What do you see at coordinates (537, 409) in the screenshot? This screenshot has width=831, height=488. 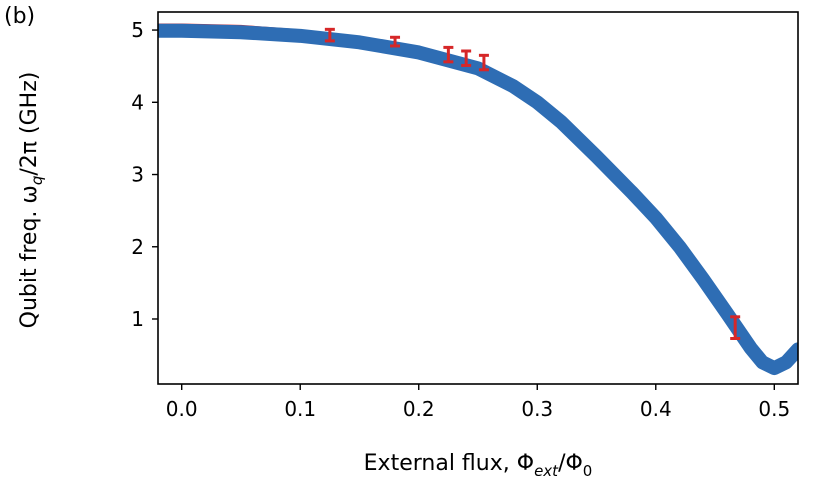 I see `x-tick-label: 0.3` at bounding box center [537, 409].